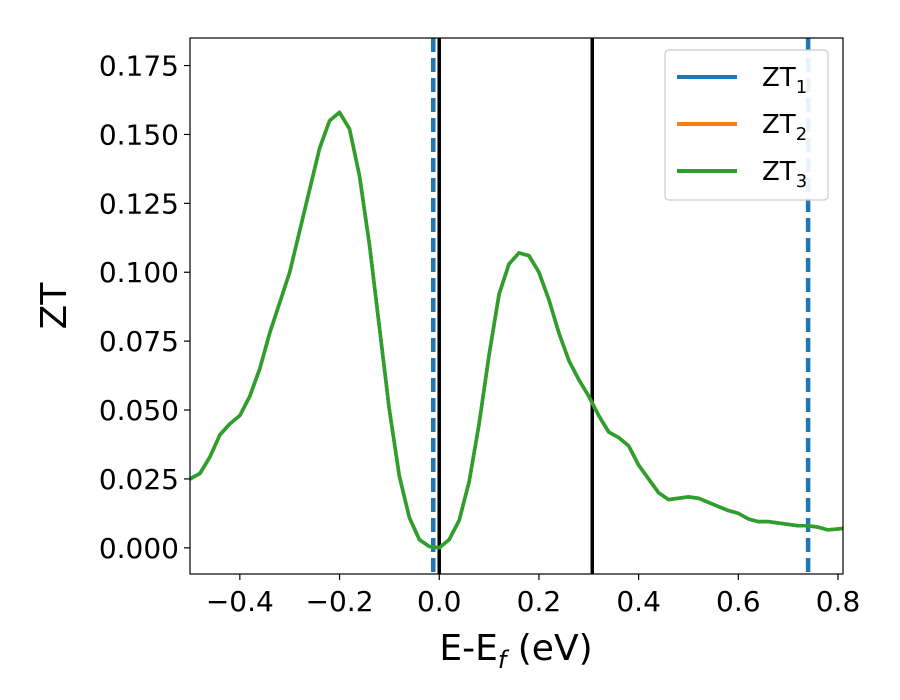 The width and height of the screenshot is (900, 700). I want to click on x-axis-title: E-Ef (eV), so click(515, 651).